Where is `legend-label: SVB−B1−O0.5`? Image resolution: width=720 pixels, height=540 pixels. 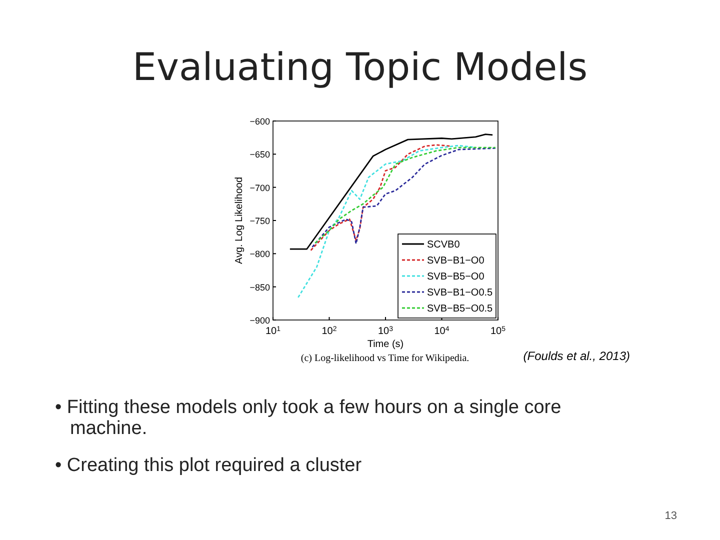
legend-label: SVB−B1−O0.5 is located at coordinates (460, 293).